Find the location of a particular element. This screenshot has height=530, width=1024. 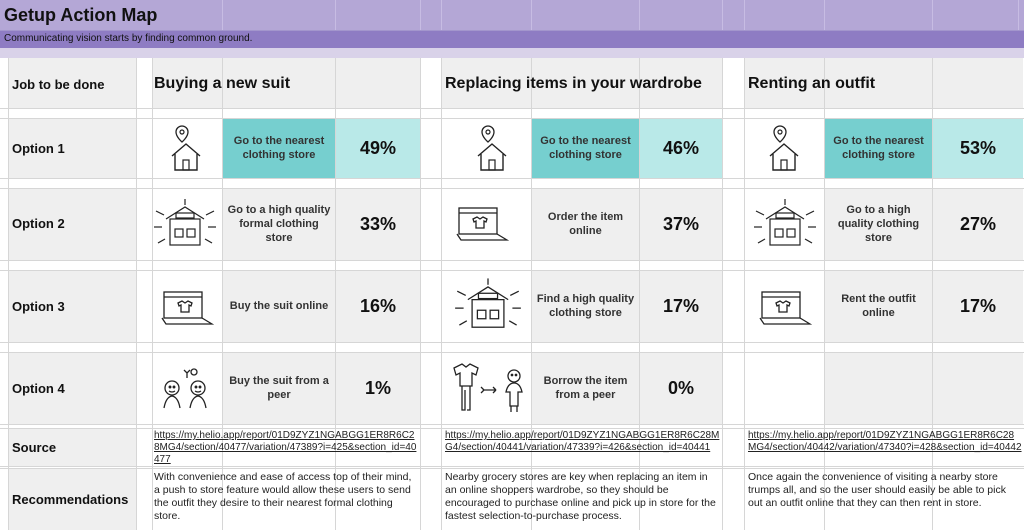

option-percent: 46% is located at coordinates (681, 147).